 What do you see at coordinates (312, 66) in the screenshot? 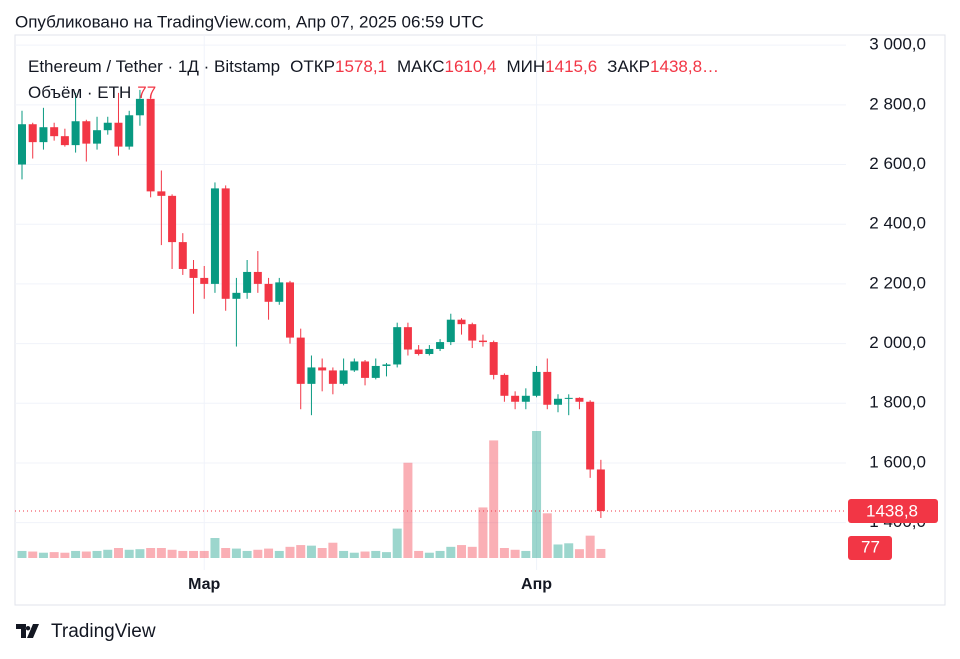
I see `legend-label: ОТКР` at bounding box center [312, 66].